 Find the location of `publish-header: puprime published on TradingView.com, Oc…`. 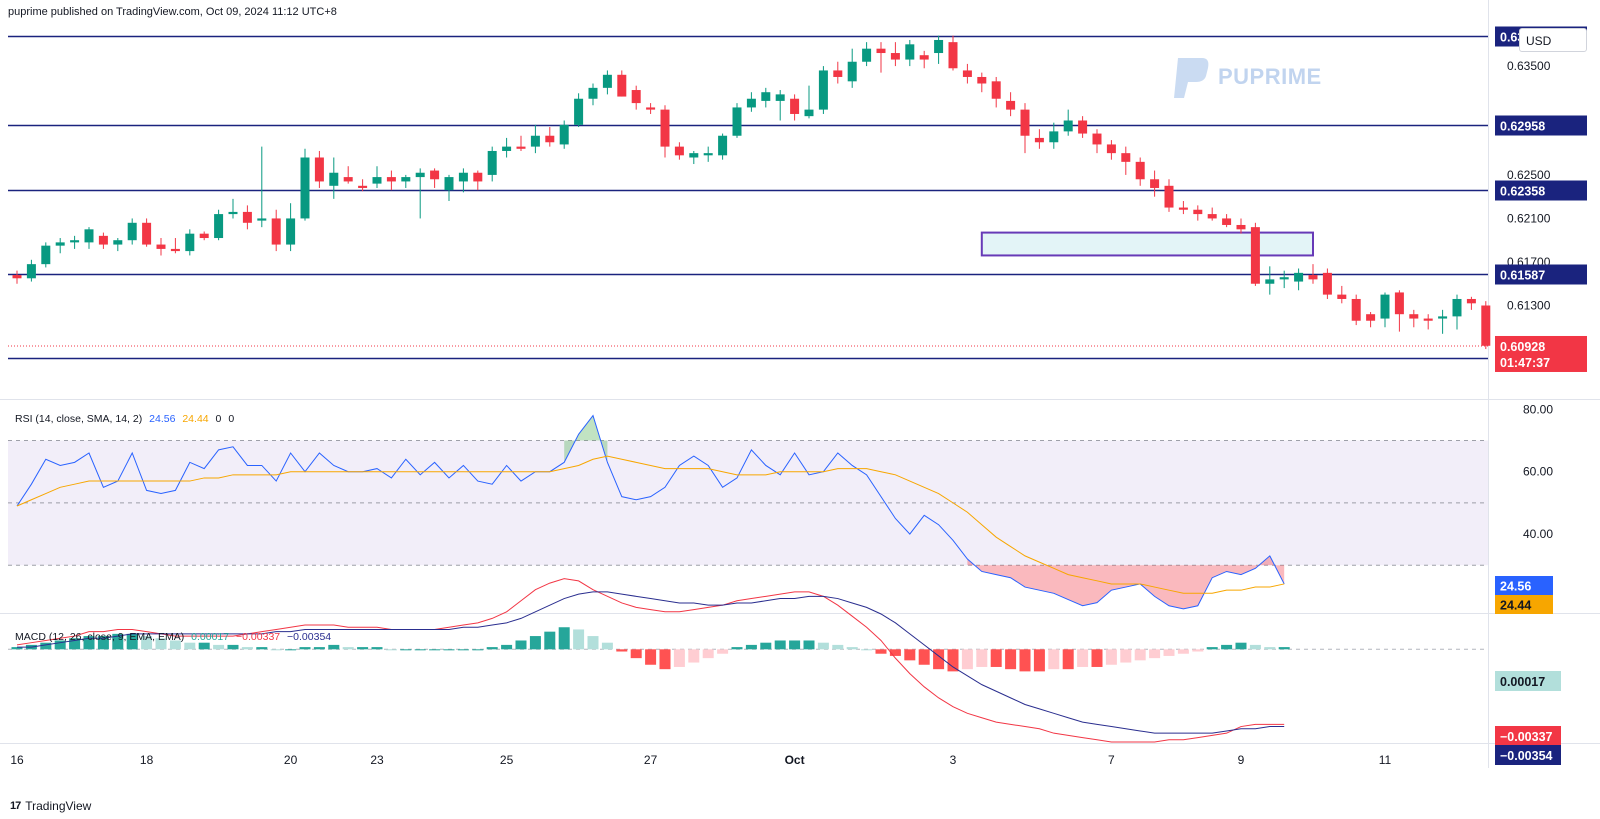

publish-header: puprime published on TradingView.com, Oc… is located at coordinates (172, 12).